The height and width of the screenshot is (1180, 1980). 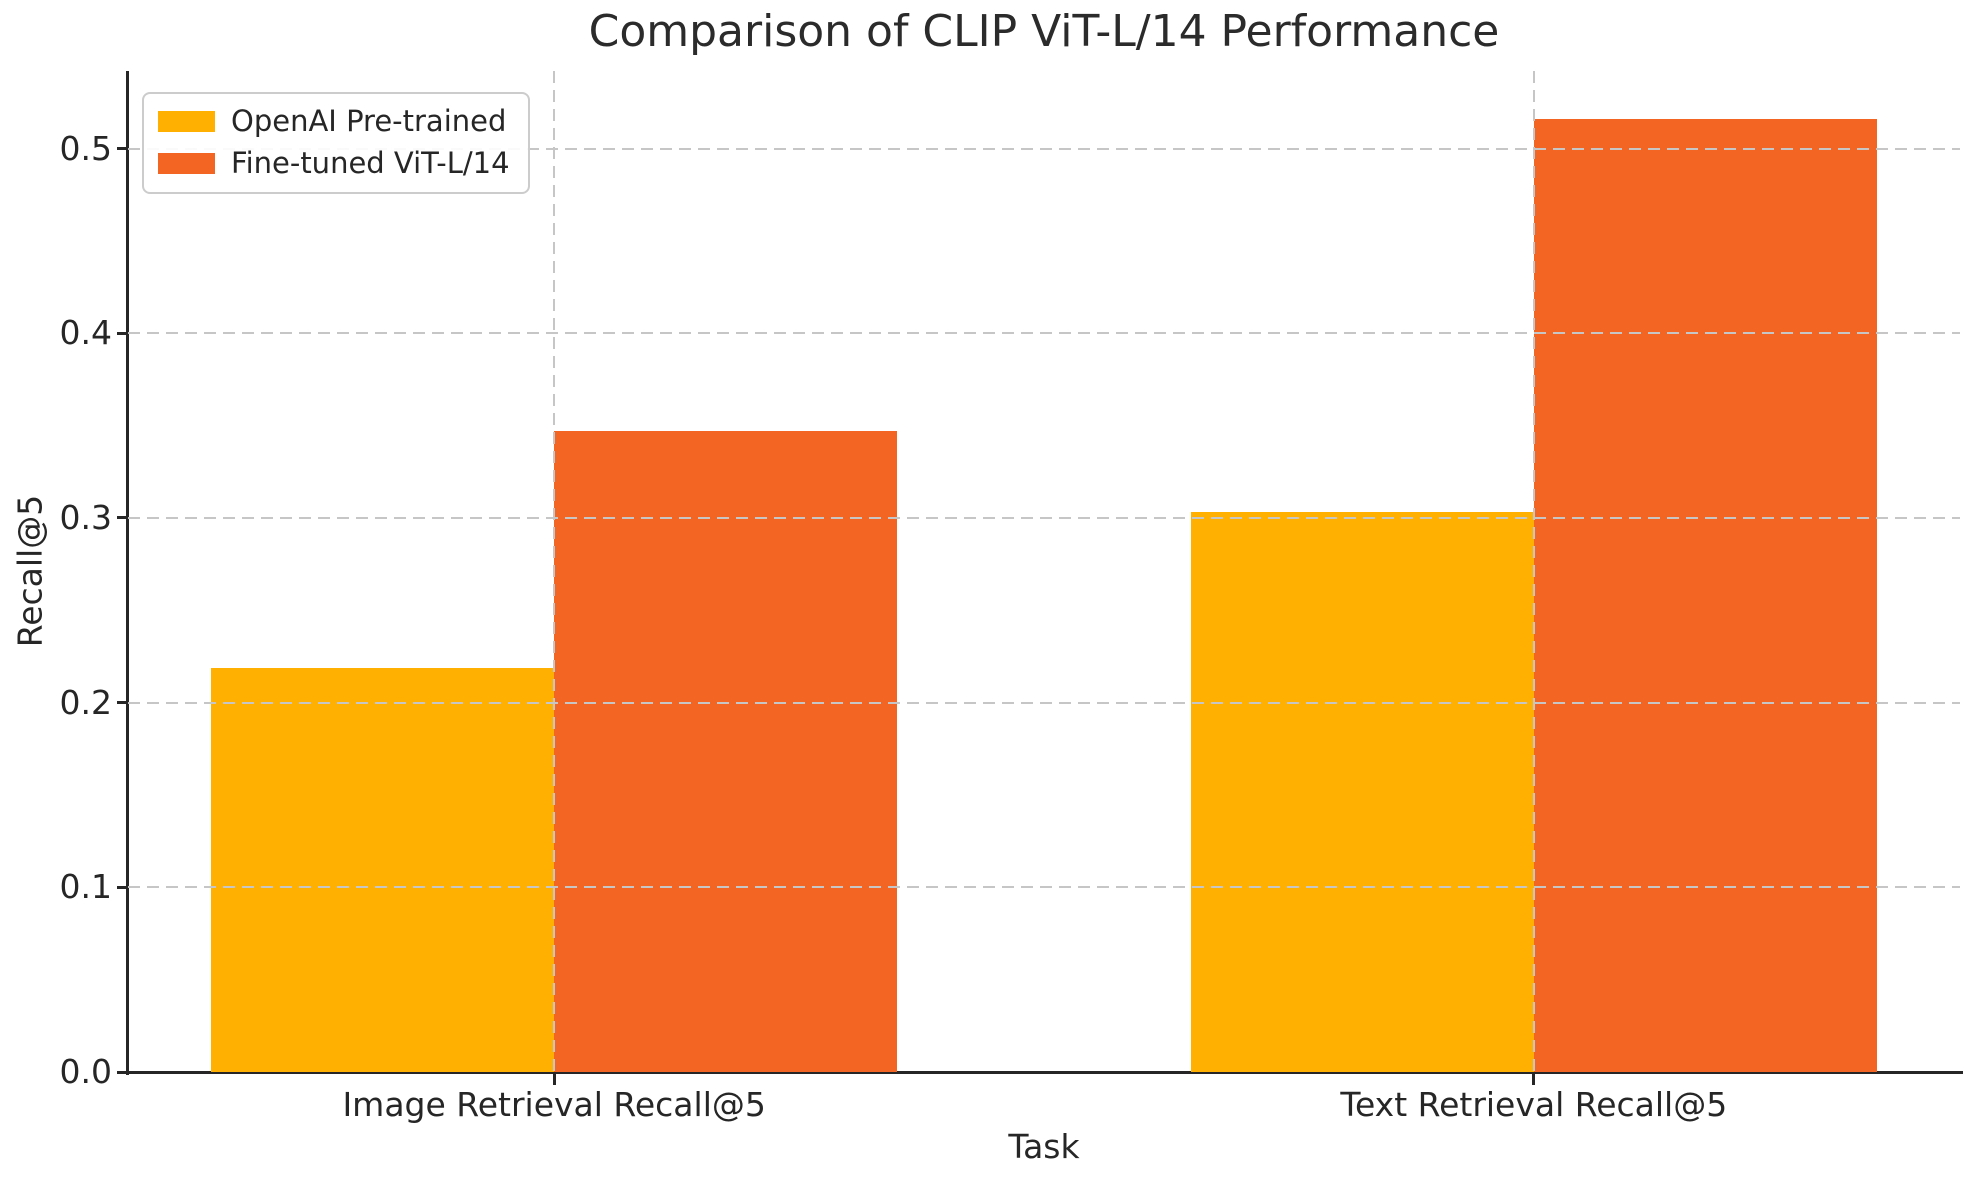 I want to click on y-tick-mark-0.1, so click(x=122, y=887).